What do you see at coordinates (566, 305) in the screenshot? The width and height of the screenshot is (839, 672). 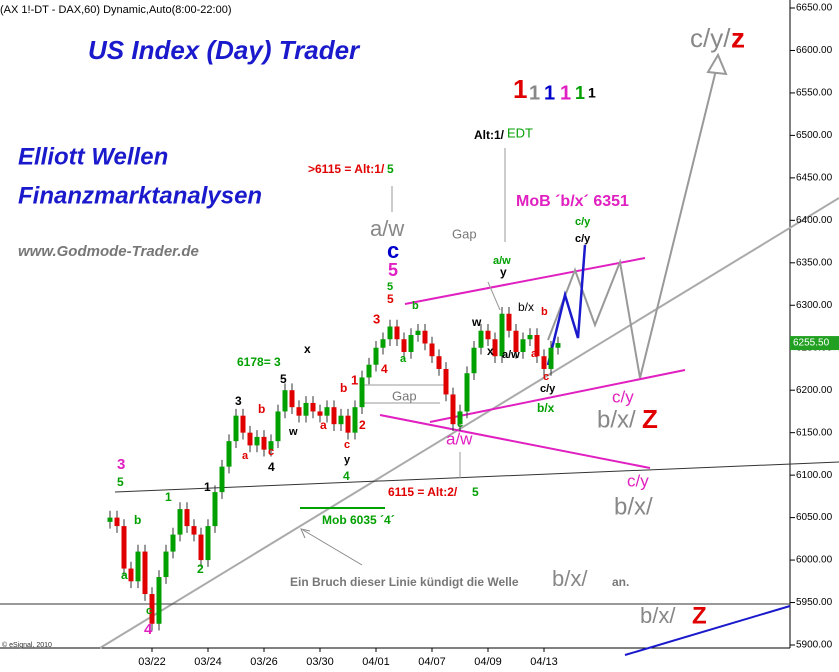 I see `forecast-path` at bounding box center [566, 305].